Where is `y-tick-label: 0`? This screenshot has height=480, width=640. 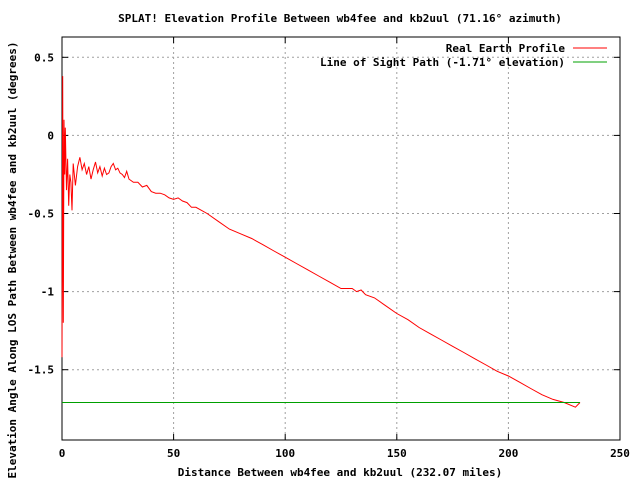
y-tick-label: 0 is located at coordinates (50, 135).